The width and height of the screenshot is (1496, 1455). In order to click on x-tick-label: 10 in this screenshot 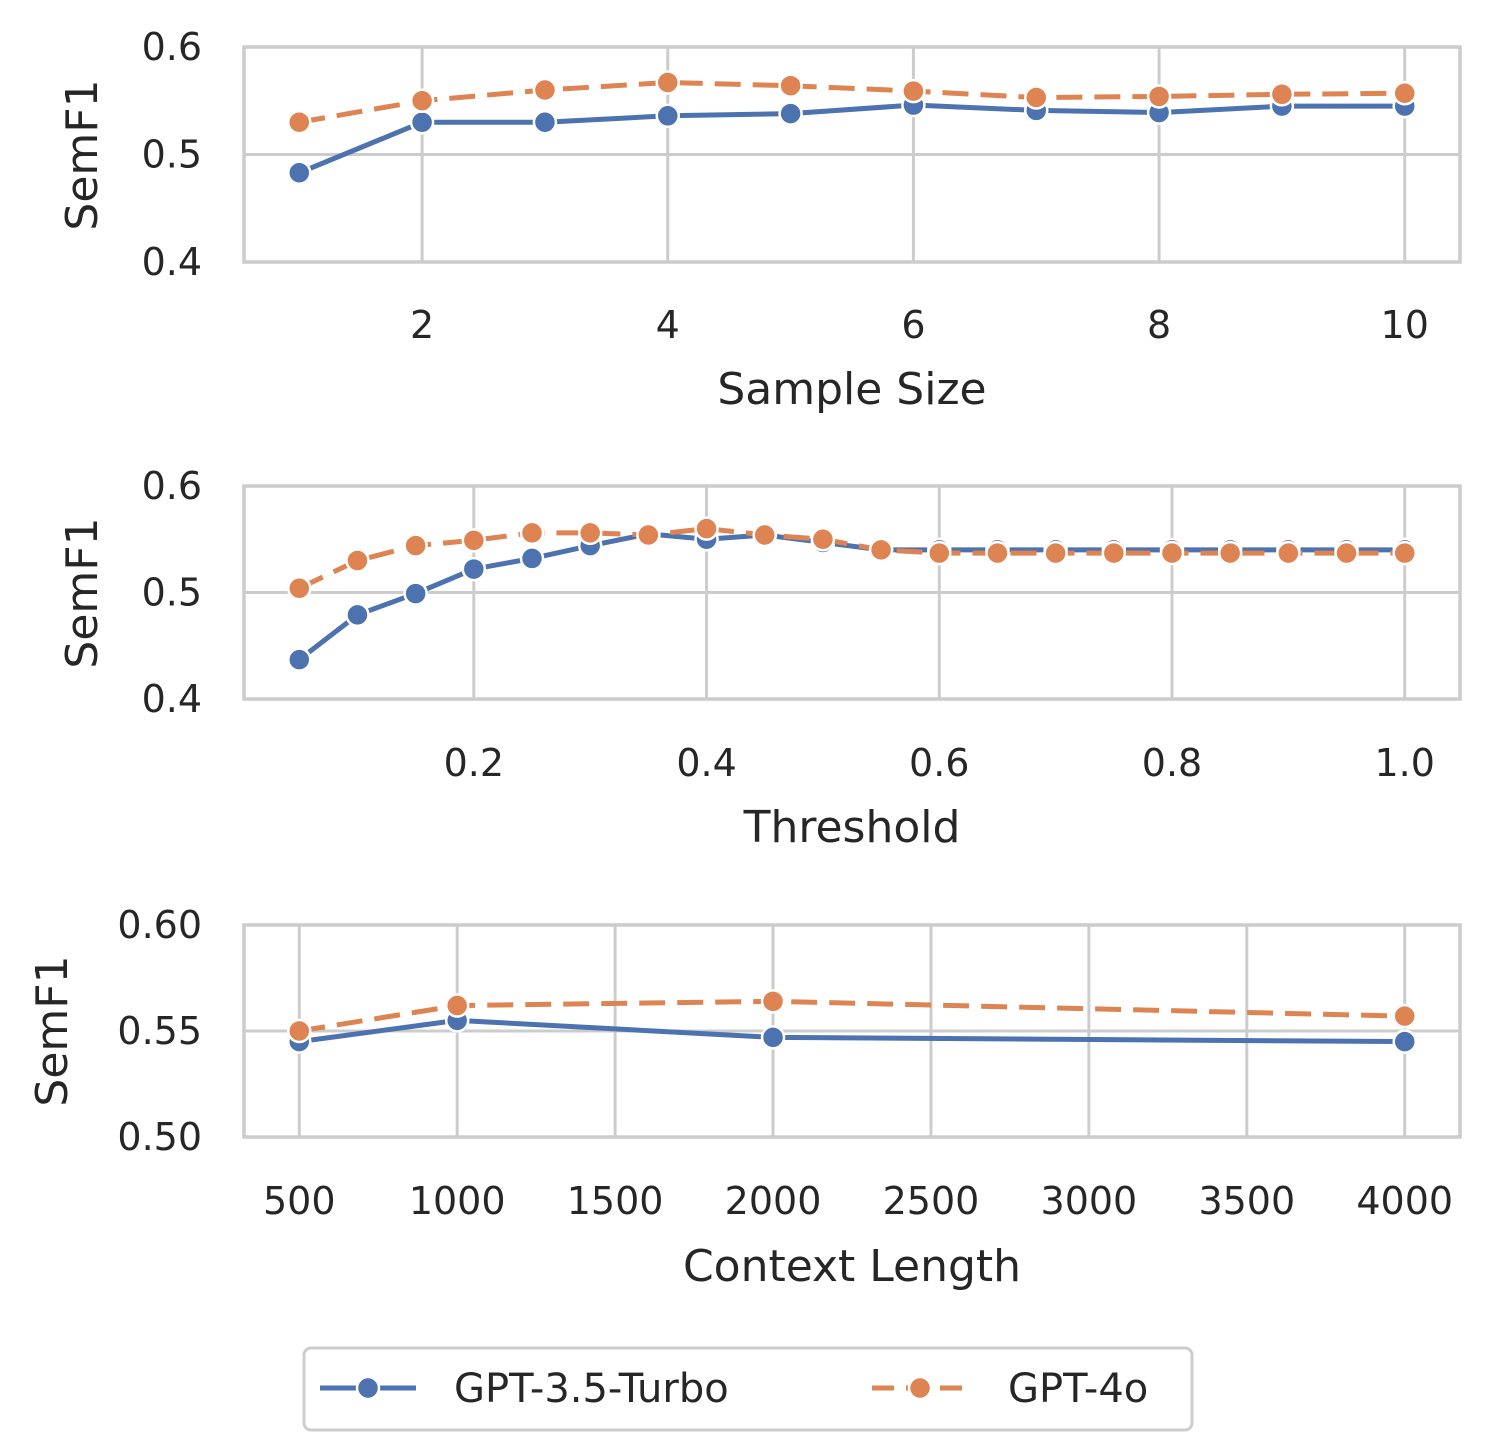, I will do `click(1405, 325)`.